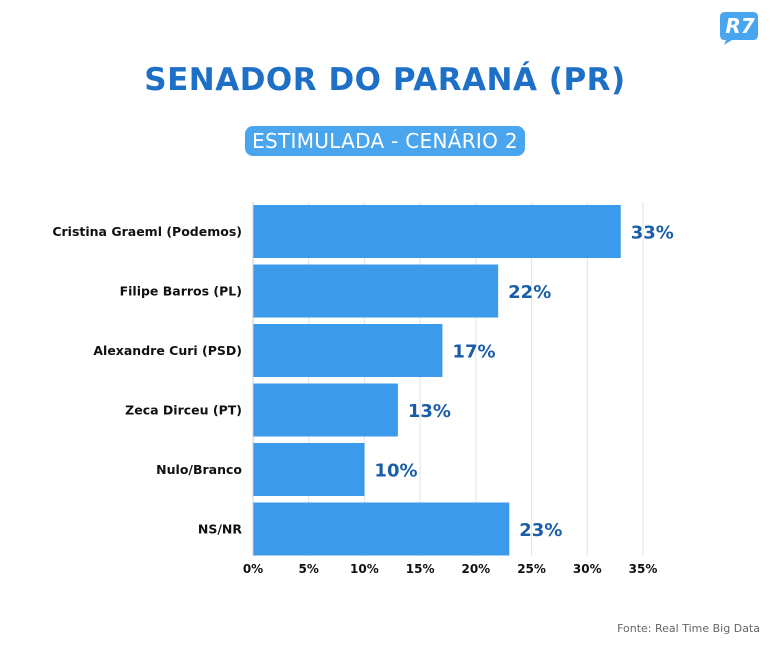  What do you see at coordinates (587, 569) in the screenshot?
I see `x-tick-label: 30%` at bounding box center [587, 569].